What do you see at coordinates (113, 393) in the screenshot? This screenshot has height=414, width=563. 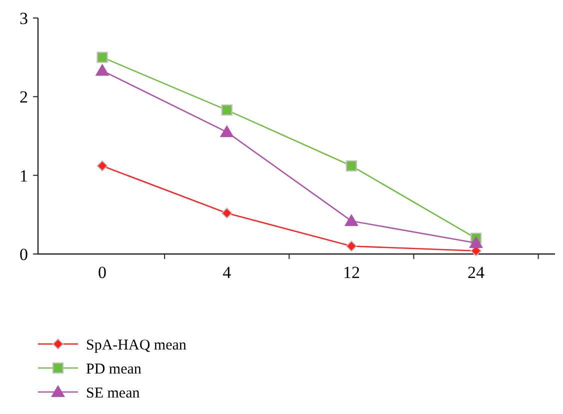 I see `legend-label: SE mean` at bounding box center [113, 393].